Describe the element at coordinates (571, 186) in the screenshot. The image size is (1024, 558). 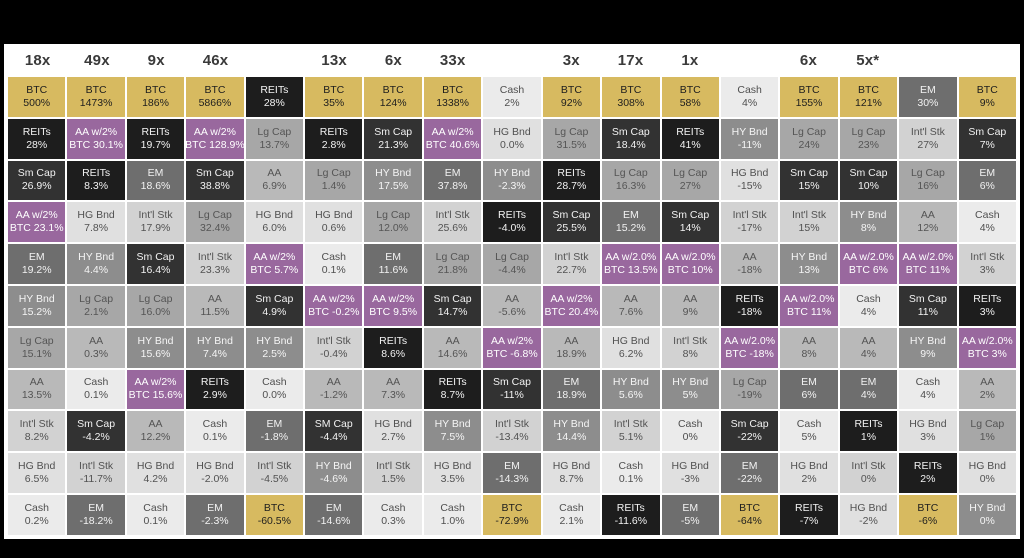
I see `cell-return-value: 28.7%` at that location.